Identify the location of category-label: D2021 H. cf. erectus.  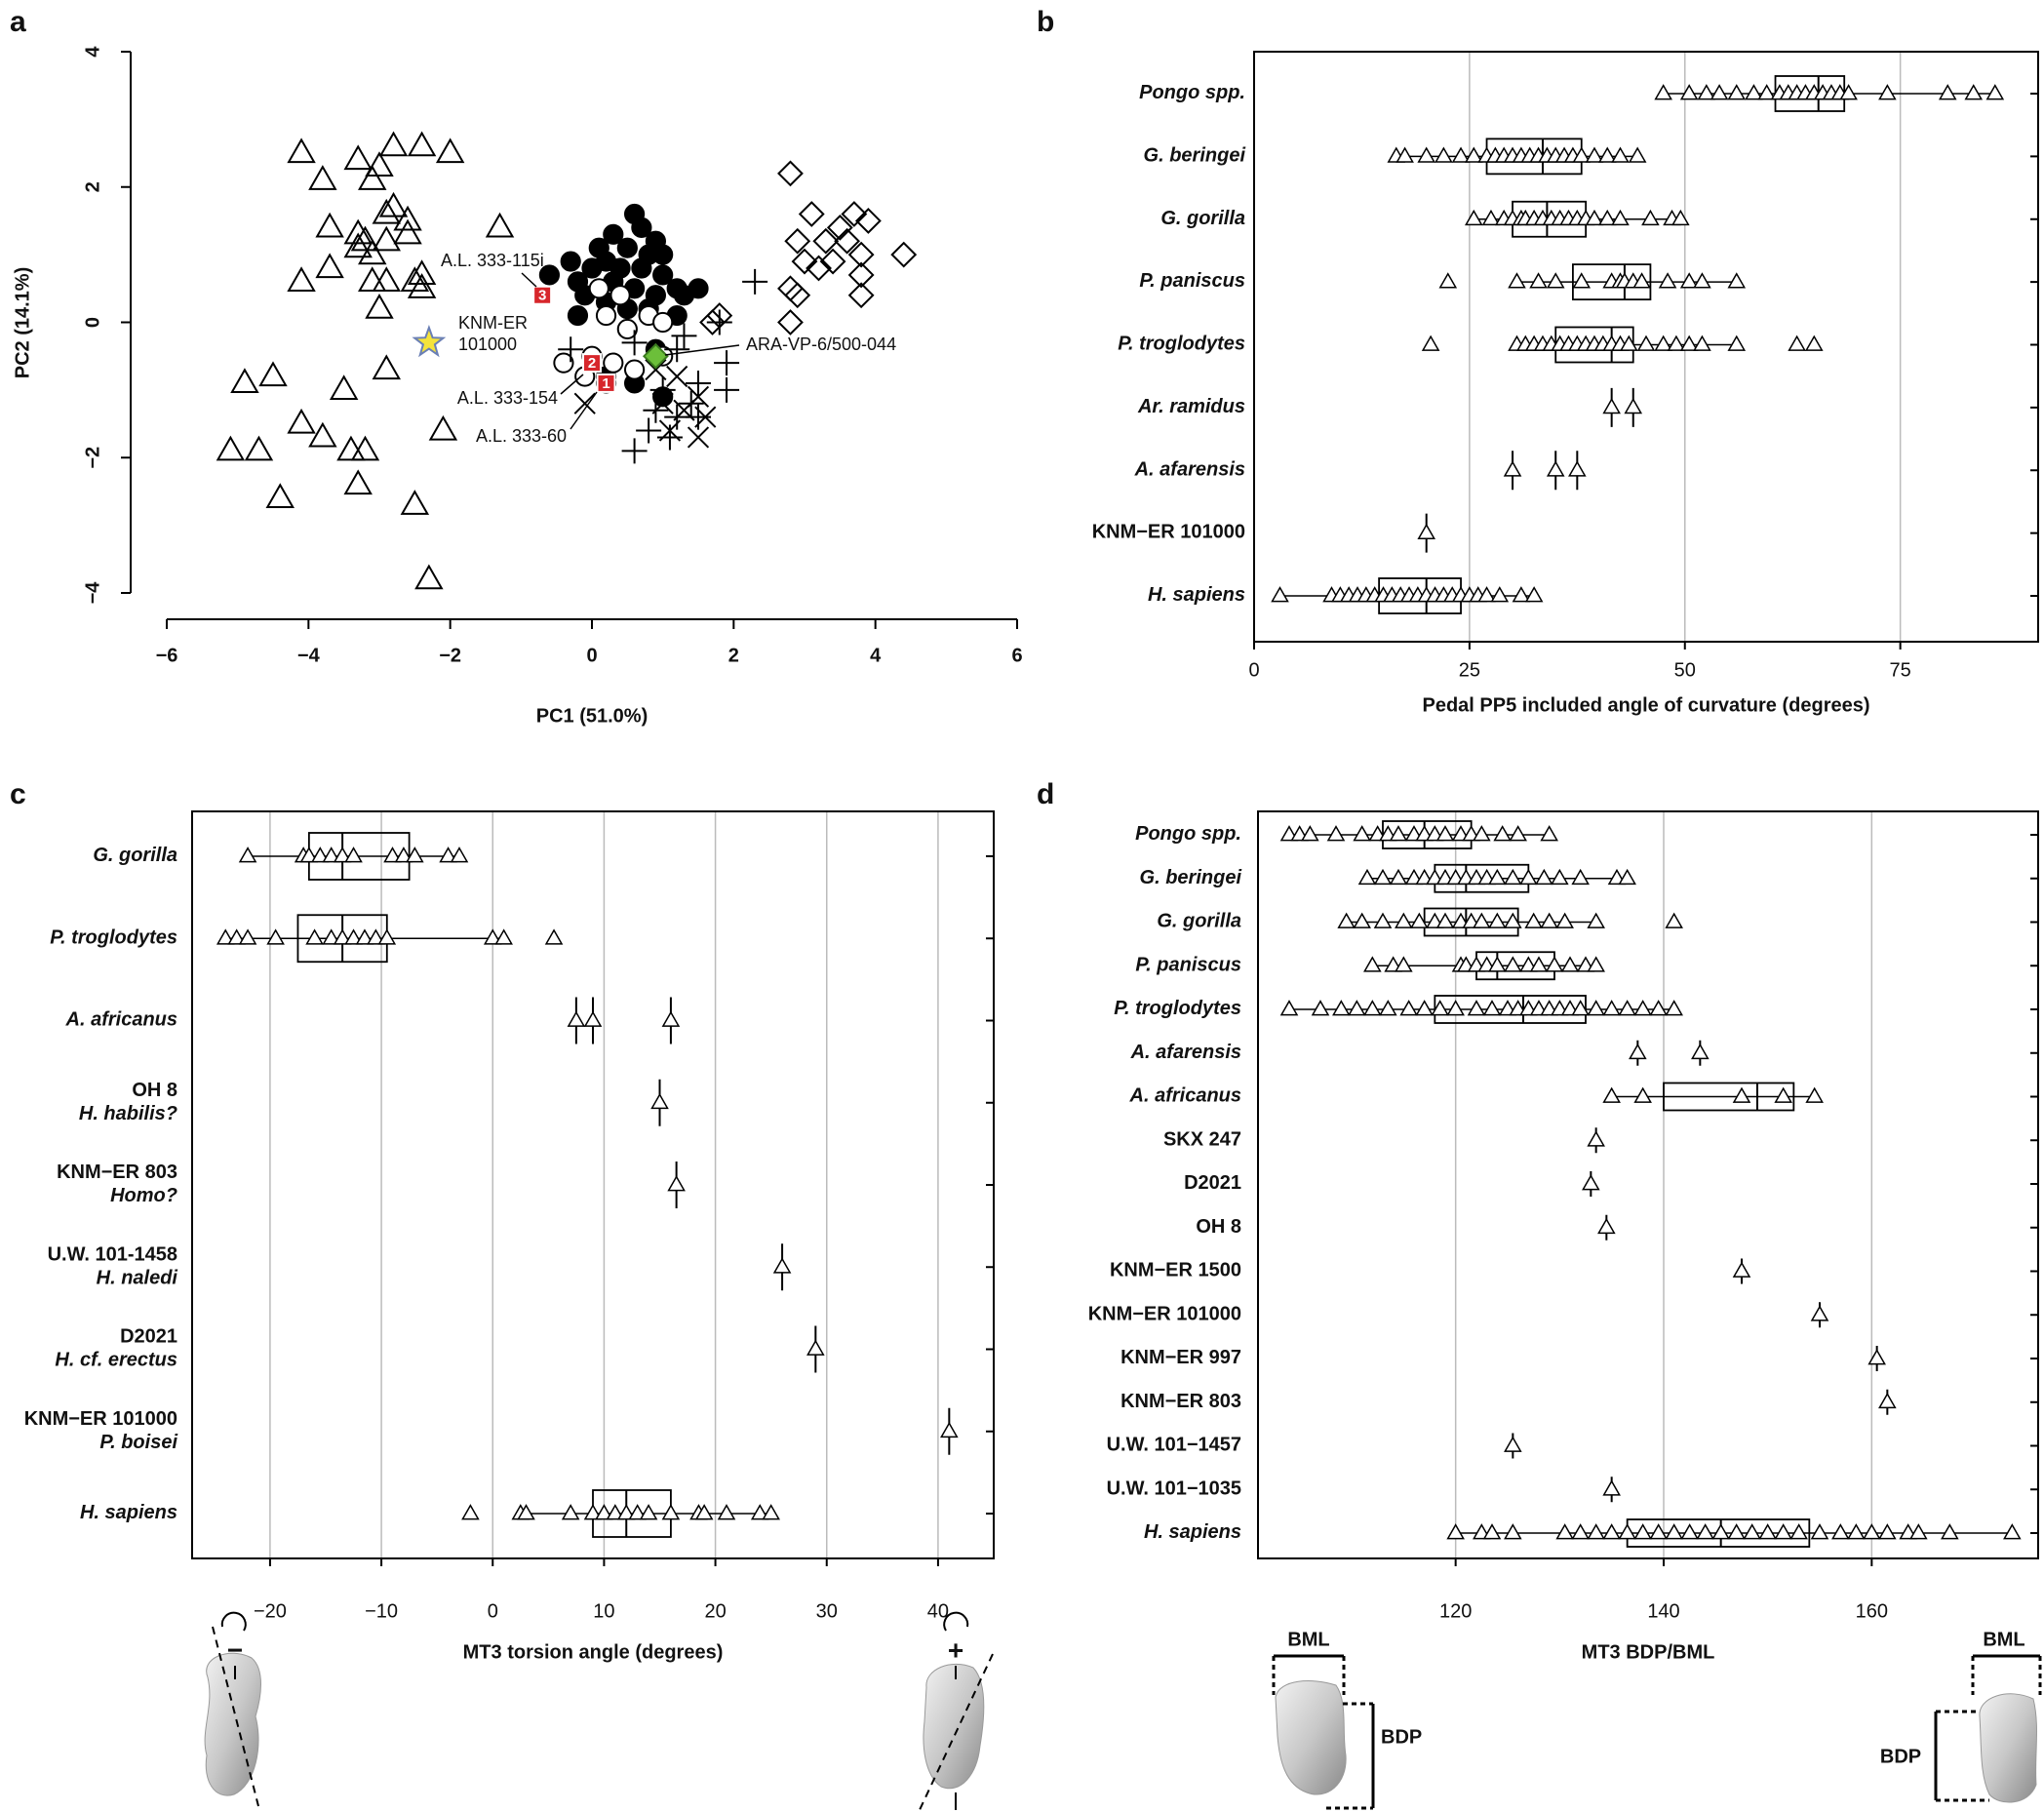
(116, 1348).